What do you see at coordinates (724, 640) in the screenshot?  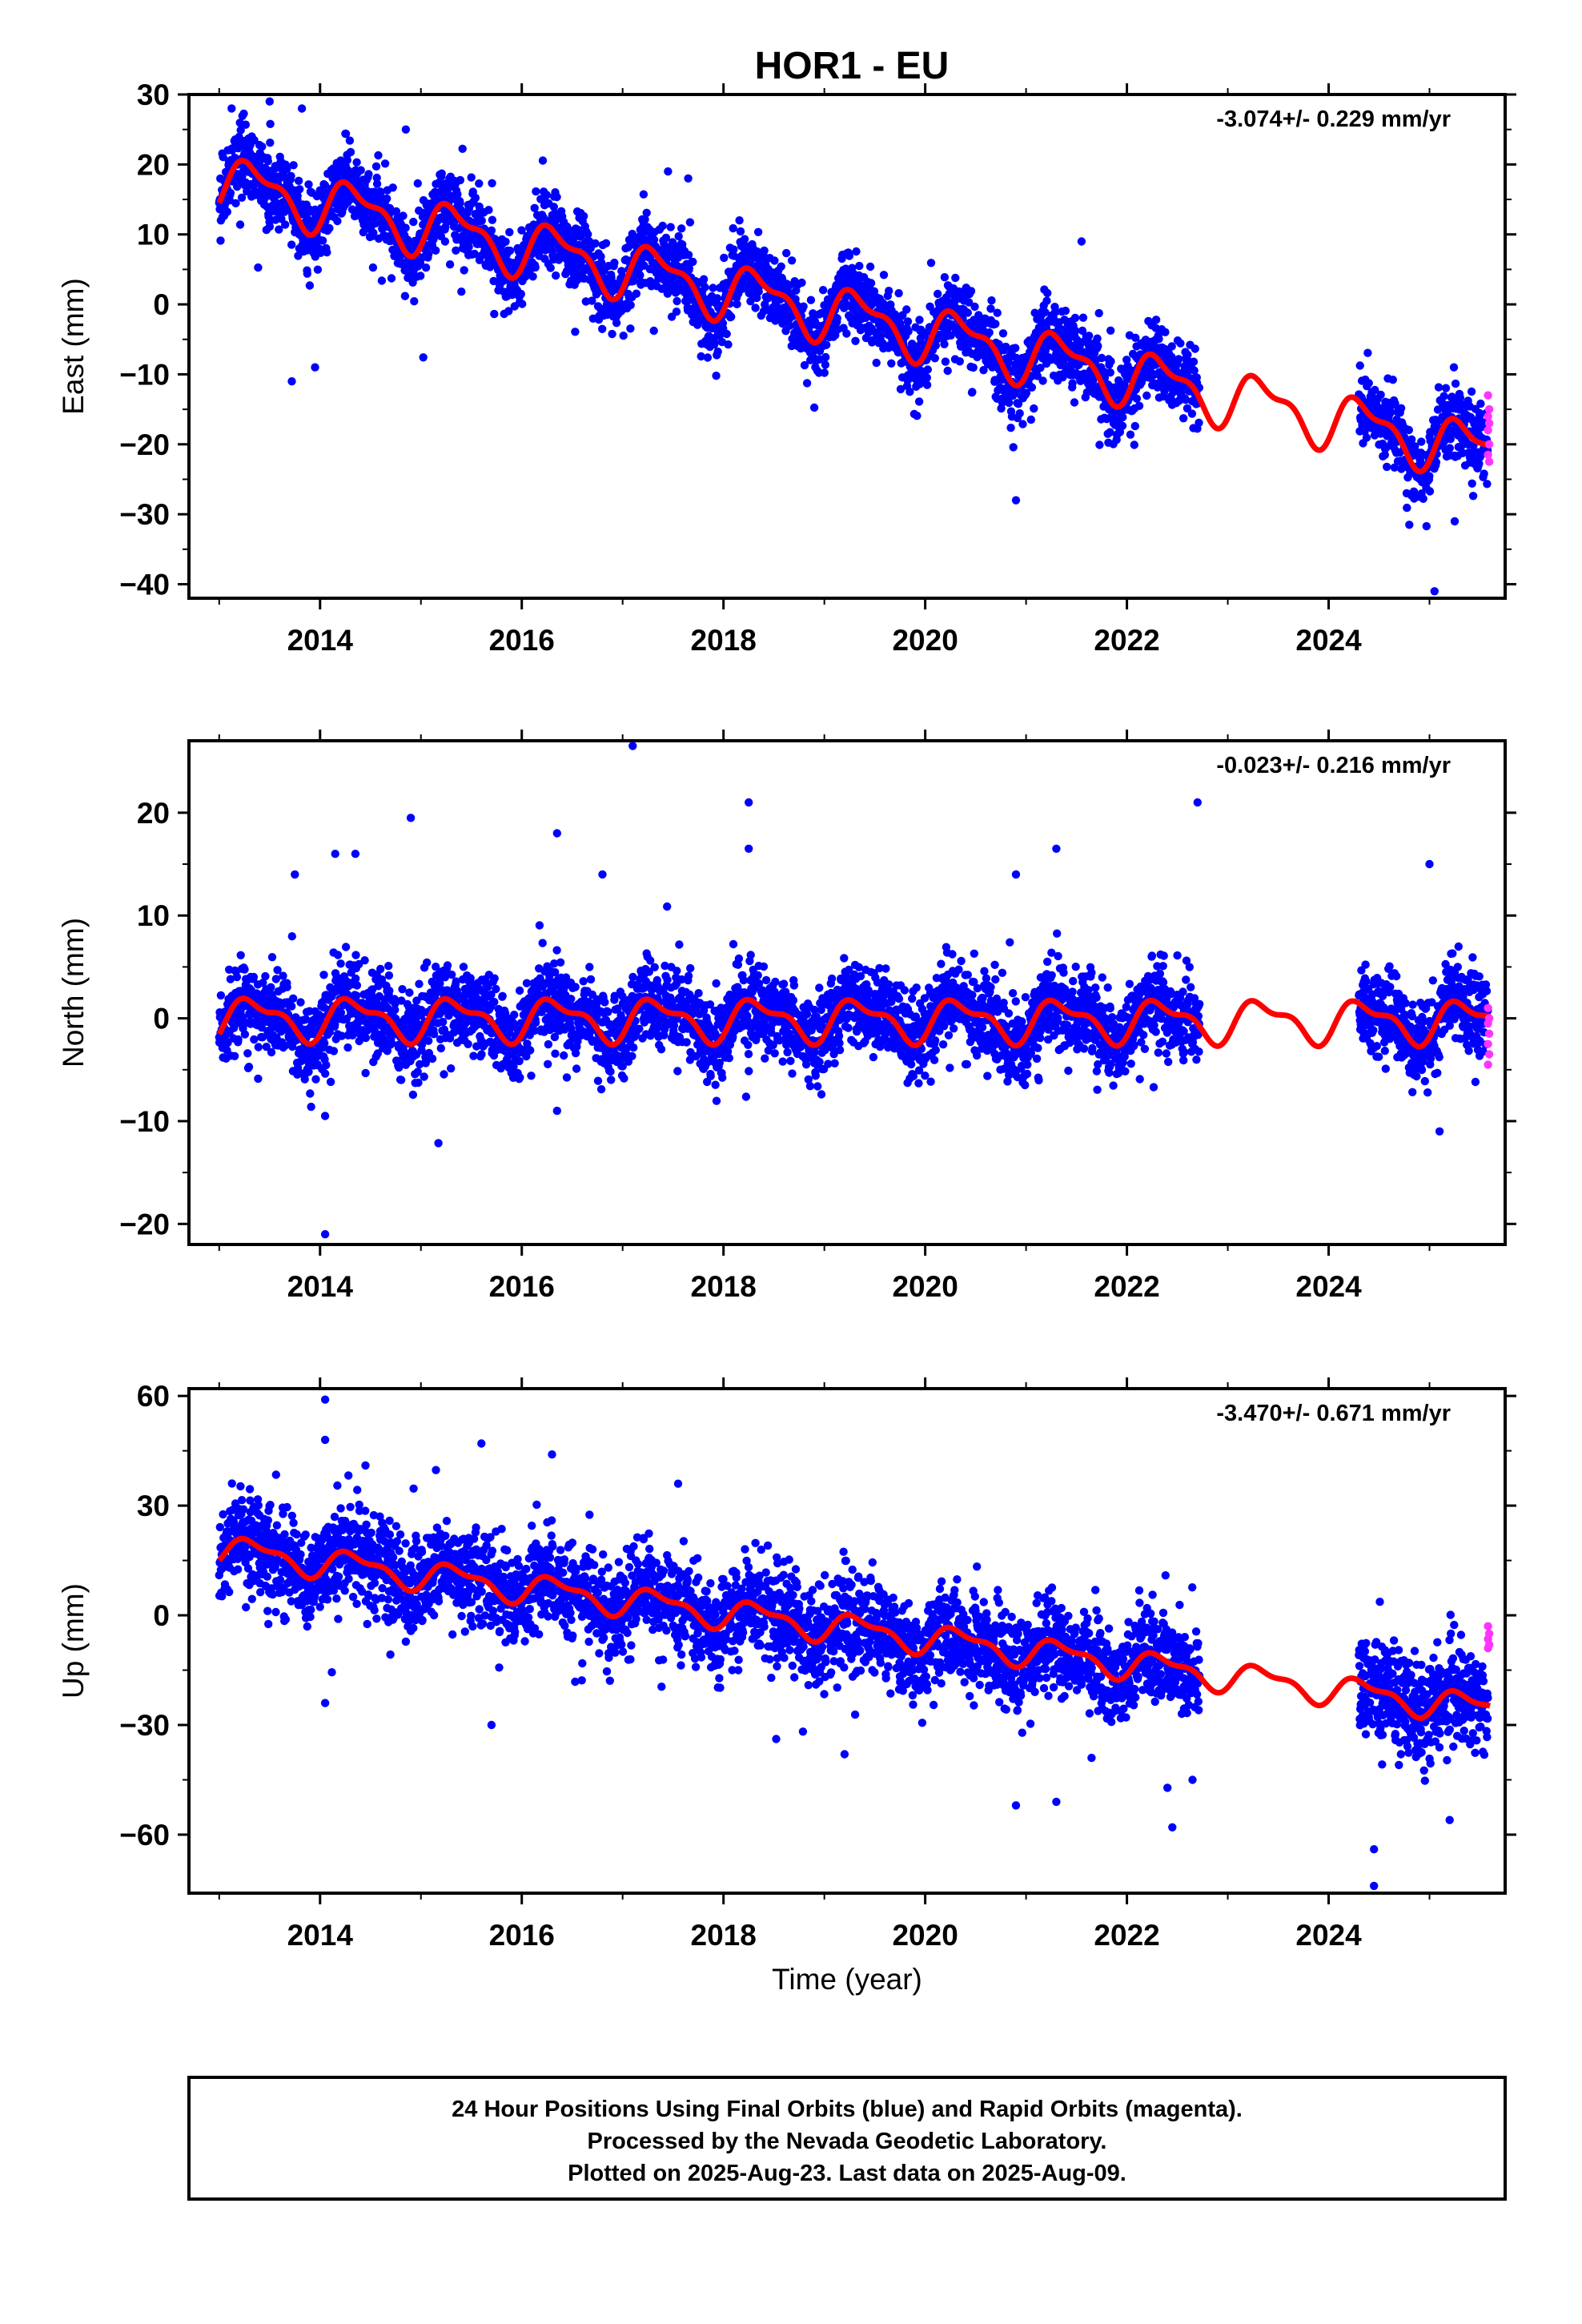 I see `x-tick-label: 2018` at bounding box center [724, 640].